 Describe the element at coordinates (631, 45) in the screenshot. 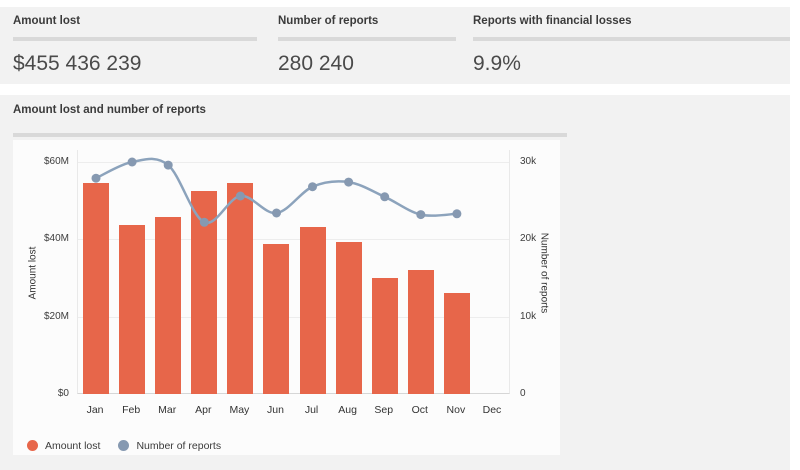

I see `stat-card-financial-losses: Reports with financial losses 9.9%` at that location.